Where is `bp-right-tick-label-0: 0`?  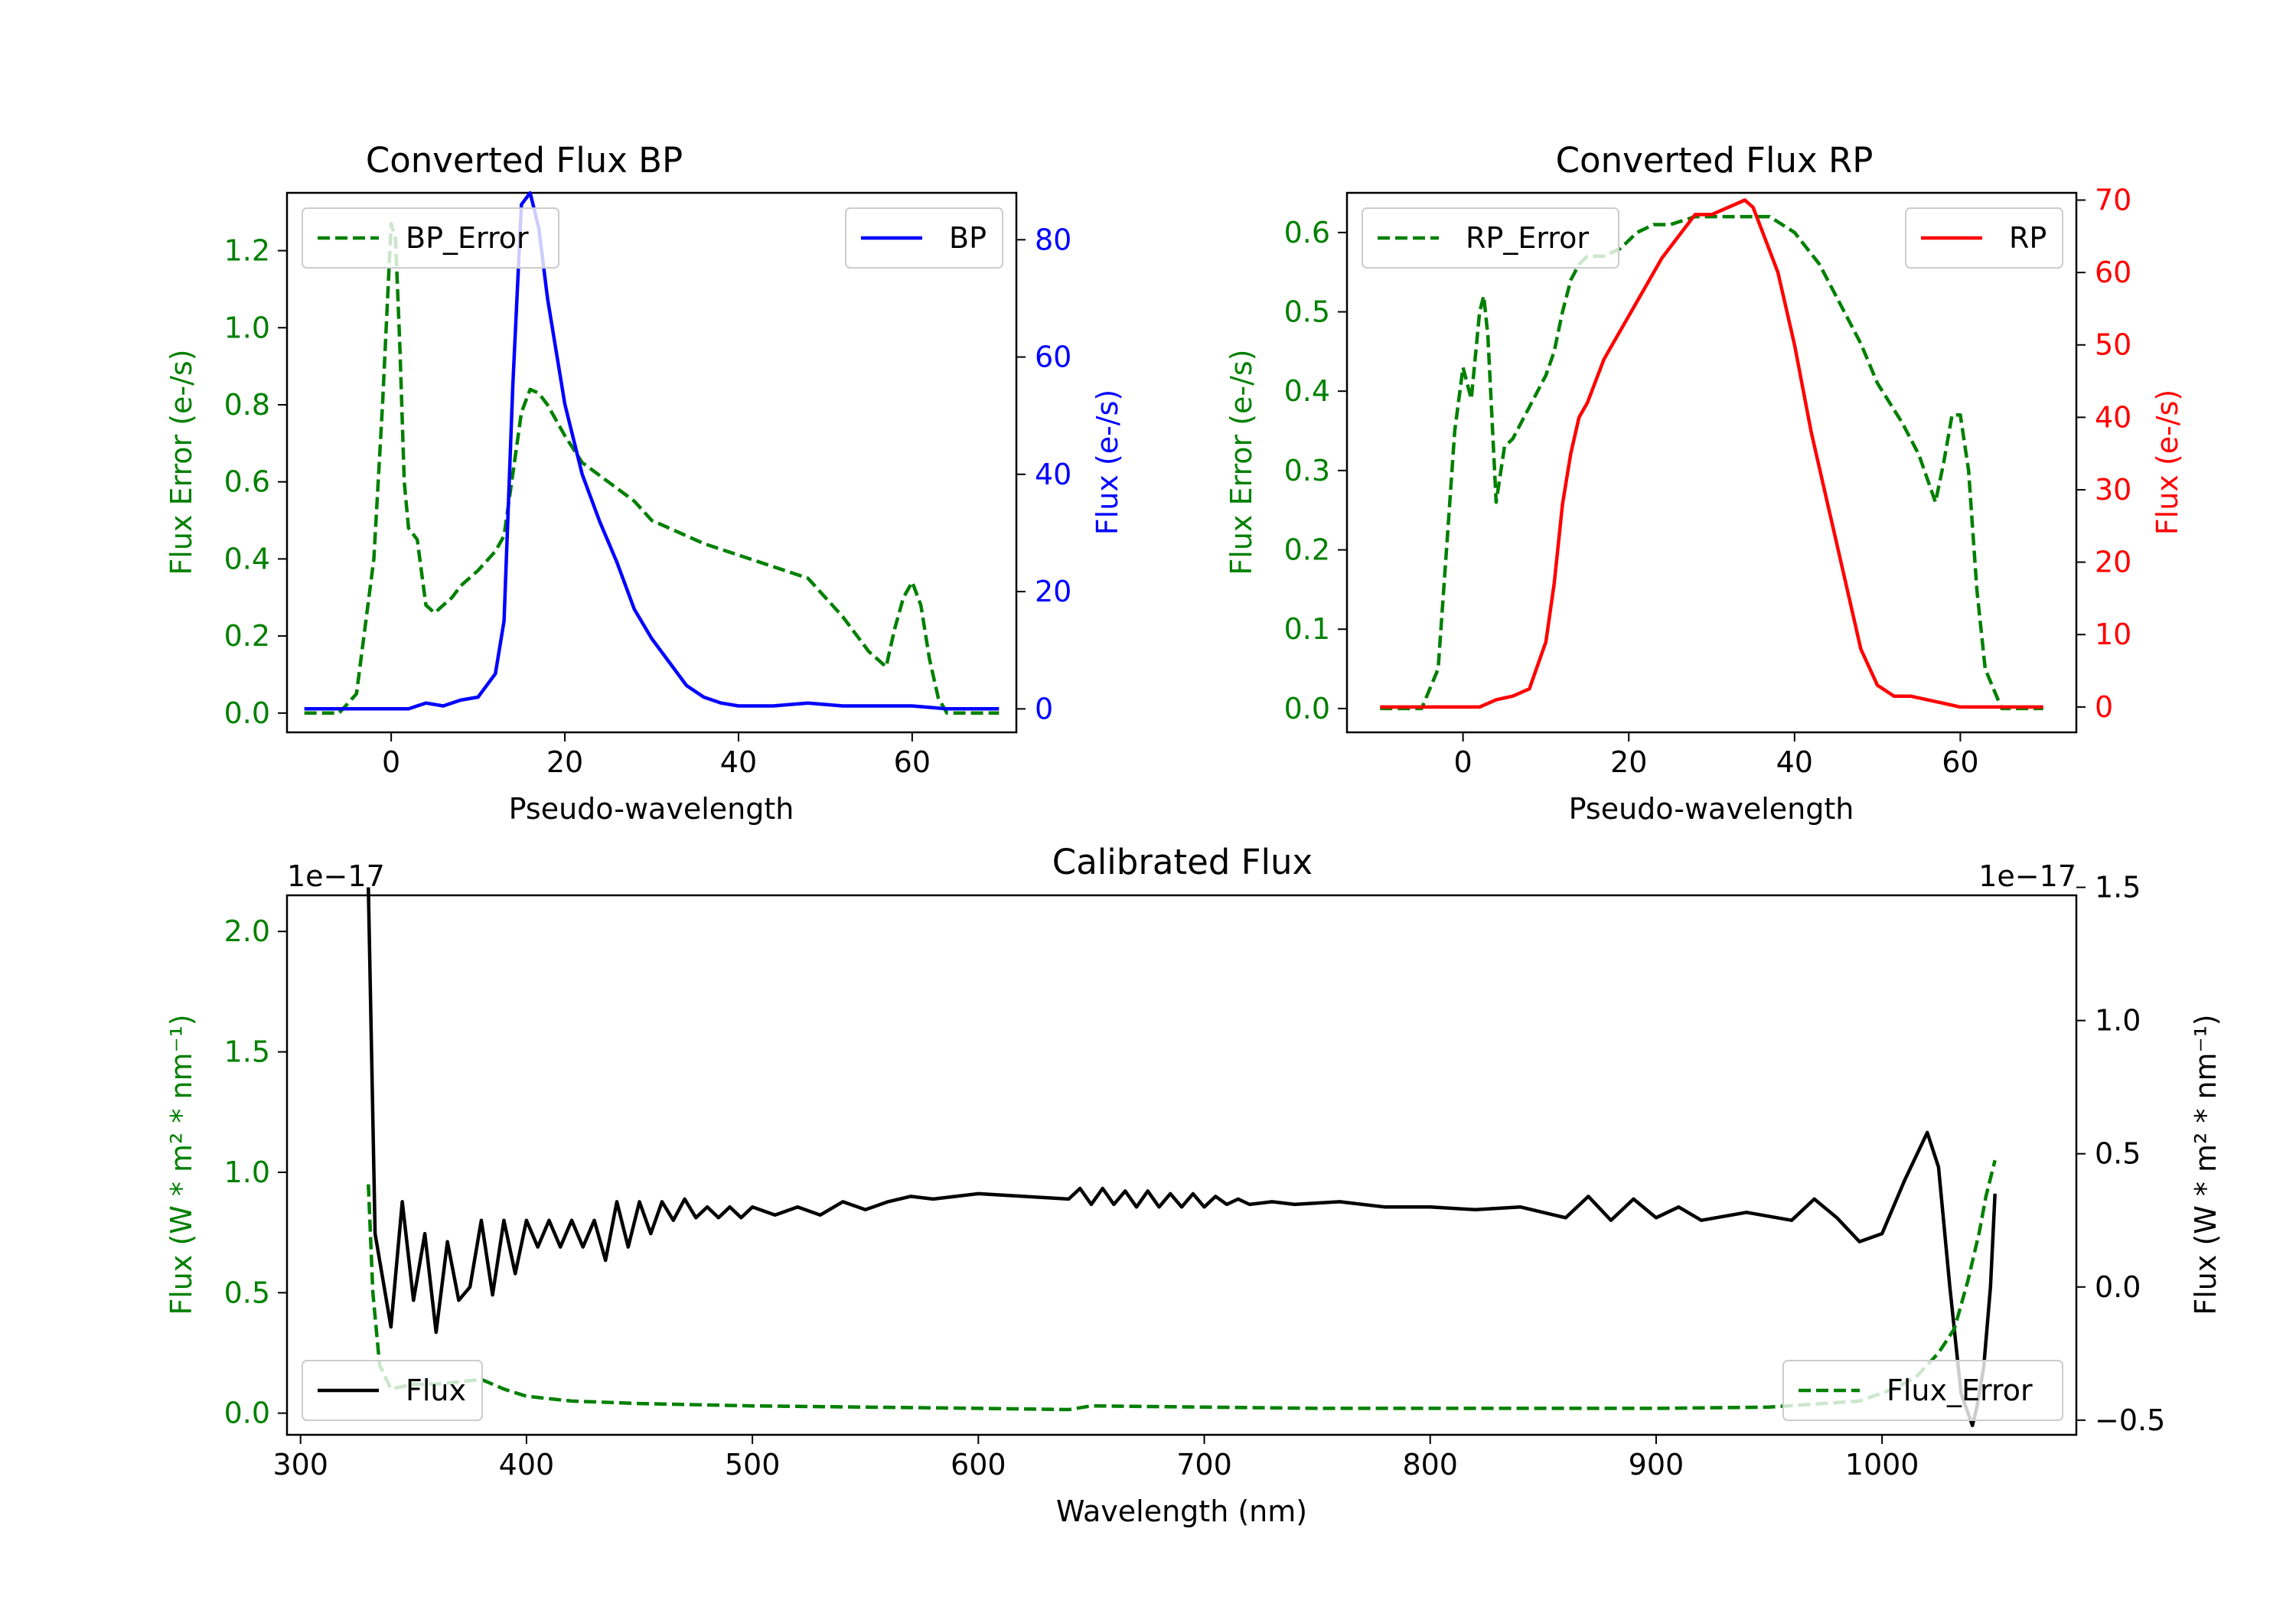
bp-right-tick-label-0: 0 is located at coordinates (1044, 708).